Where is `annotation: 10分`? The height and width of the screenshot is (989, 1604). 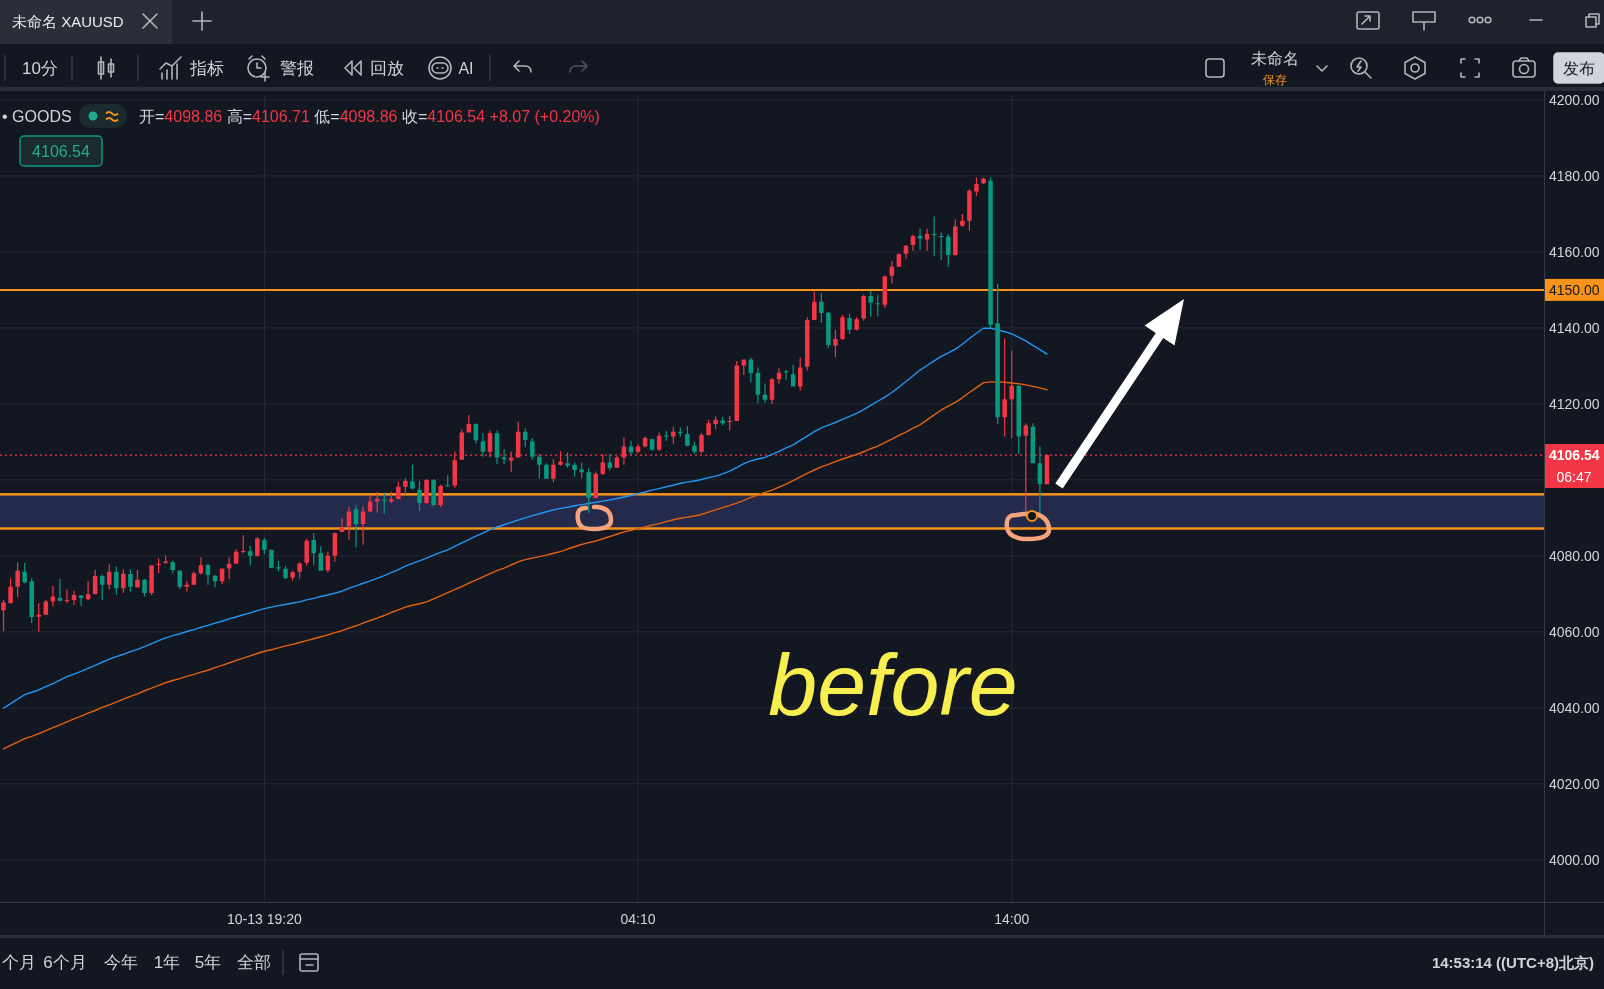 annotation: 10分 is located at coordinates (40, 68).